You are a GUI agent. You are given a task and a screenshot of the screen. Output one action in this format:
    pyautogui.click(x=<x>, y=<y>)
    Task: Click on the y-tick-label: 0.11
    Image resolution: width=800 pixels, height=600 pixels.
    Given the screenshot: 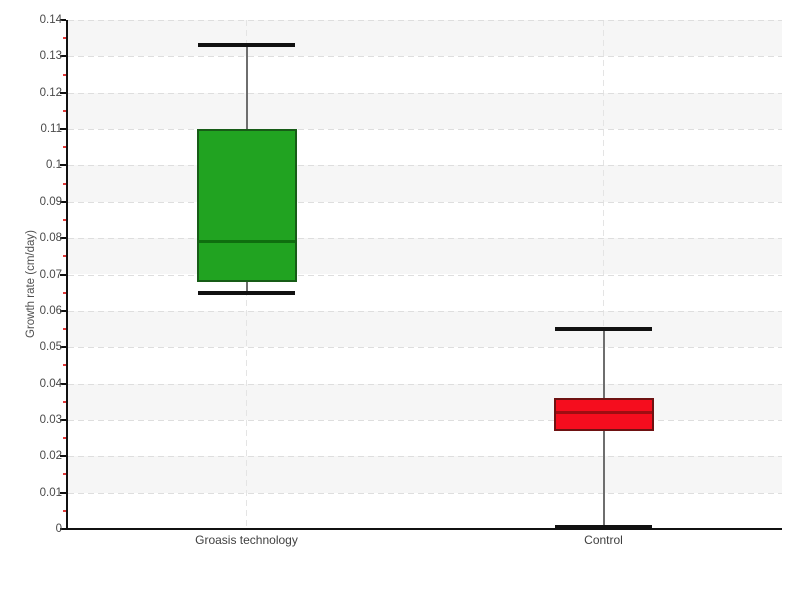 What is the action you would take?
    pyautogui.click(x=51, y=129)
    